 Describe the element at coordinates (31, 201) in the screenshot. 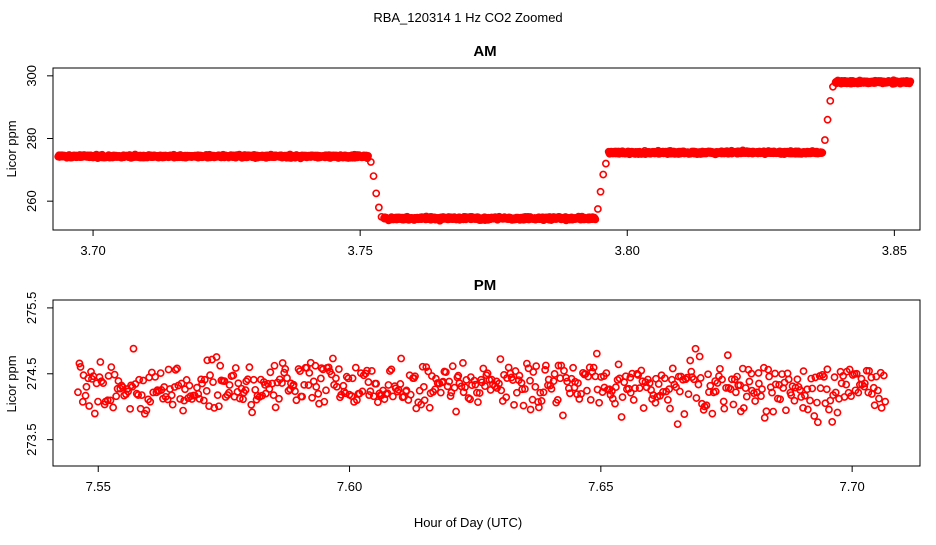

I see `am-y-tick-label: 260` at that location.